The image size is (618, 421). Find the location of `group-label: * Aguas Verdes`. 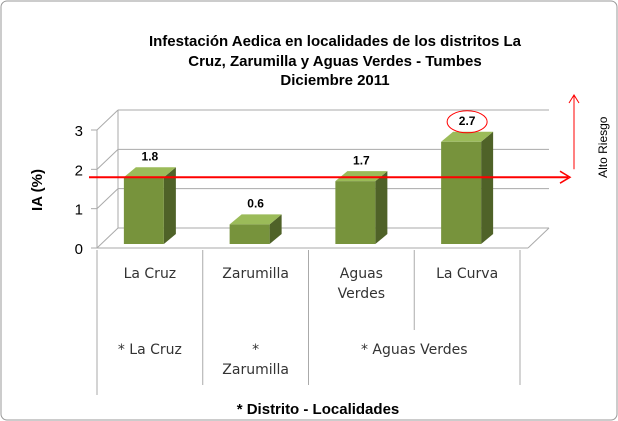

group-label: * Aguas Verdes is located at coordinates (414, 350).